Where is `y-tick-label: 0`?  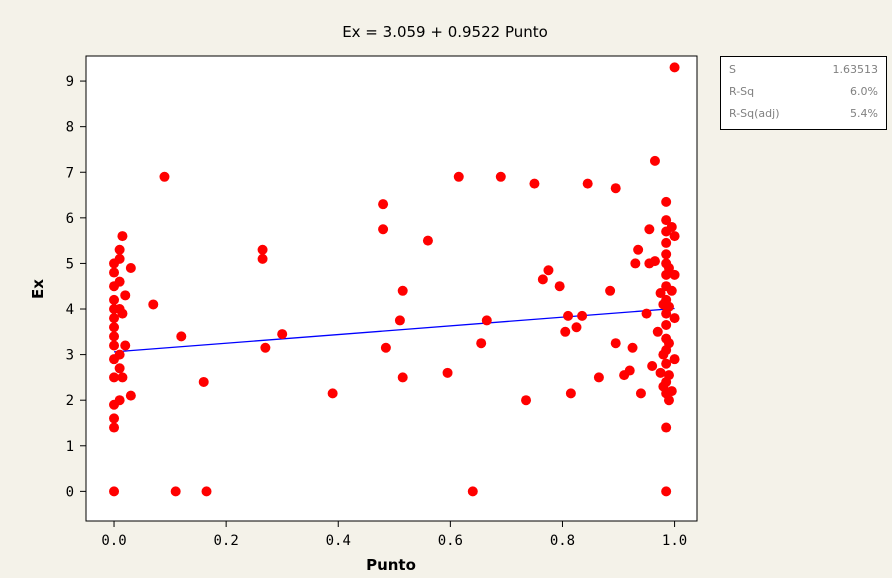 y-tick-label: 0 is located at coordinates (70, 492).